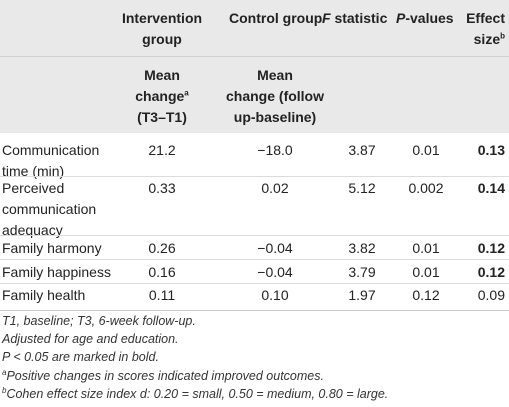  What do you see at coordinates (33, 188) in the screenshot?
I see `row-label-line: Perceived` at bounding box center [33, 188].